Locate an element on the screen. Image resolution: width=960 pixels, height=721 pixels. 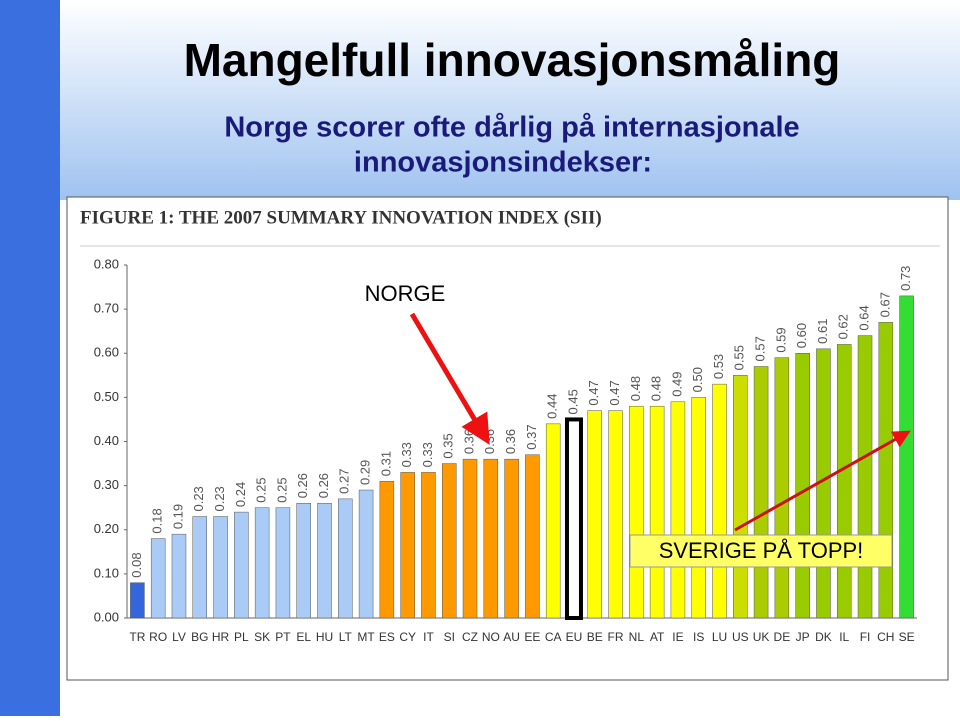
x-tick-label: RO is located at coordinates (158, 637).